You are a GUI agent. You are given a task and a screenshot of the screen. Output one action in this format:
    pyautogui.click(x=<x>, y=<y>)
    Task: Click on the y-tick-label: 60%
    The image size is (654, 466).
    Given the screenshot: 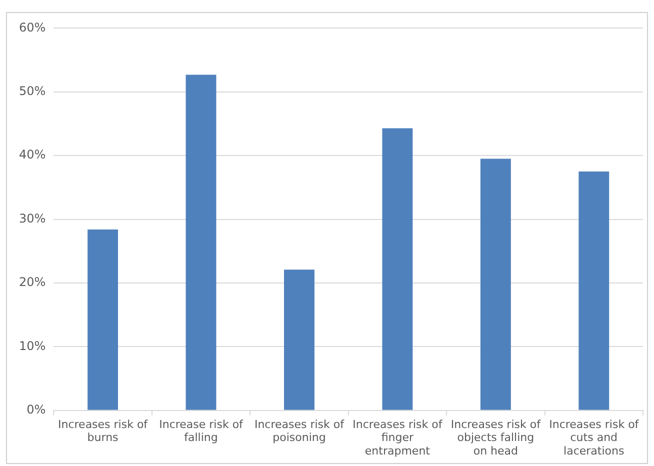 What is the action you would take?
    pyautogui.click(x=32, y=27)
    